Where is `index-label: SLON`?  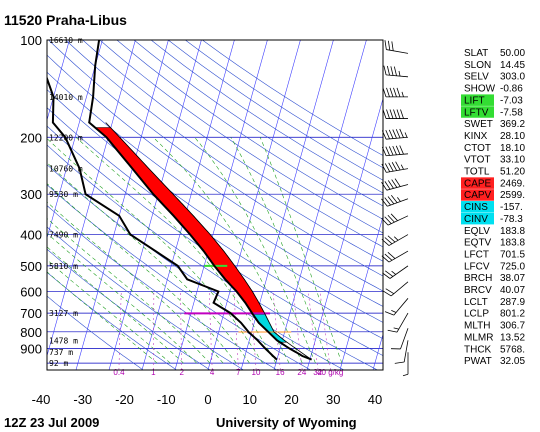 index-label: SLON is located at coordinates (477, 65).